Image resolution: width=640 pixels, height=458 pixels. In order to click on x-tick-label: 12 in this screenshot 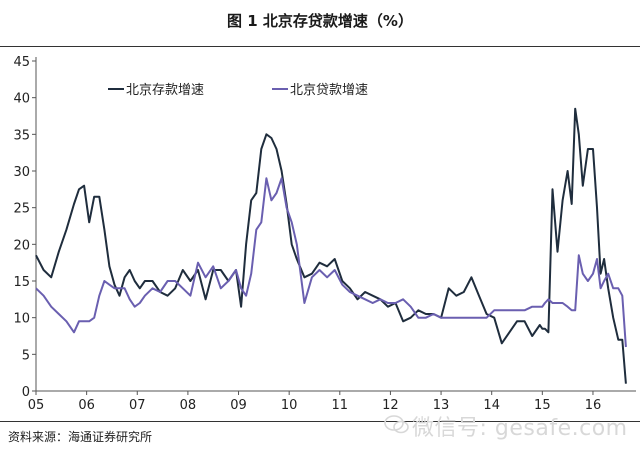, I will do `click(390, 405)`.